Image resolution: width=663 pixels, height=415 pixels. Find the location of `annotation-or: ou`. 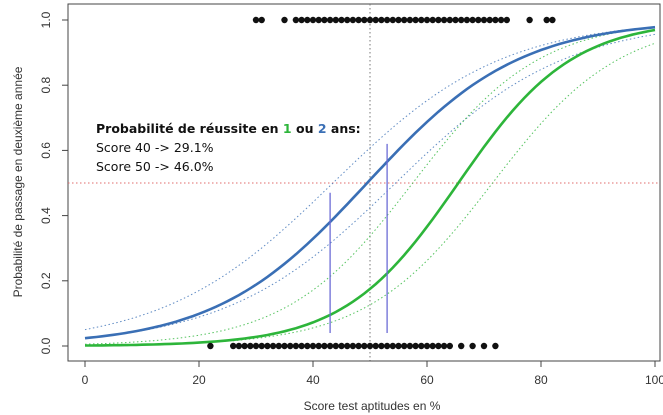

annotation-or: ou is located at coordinates (305, 128).